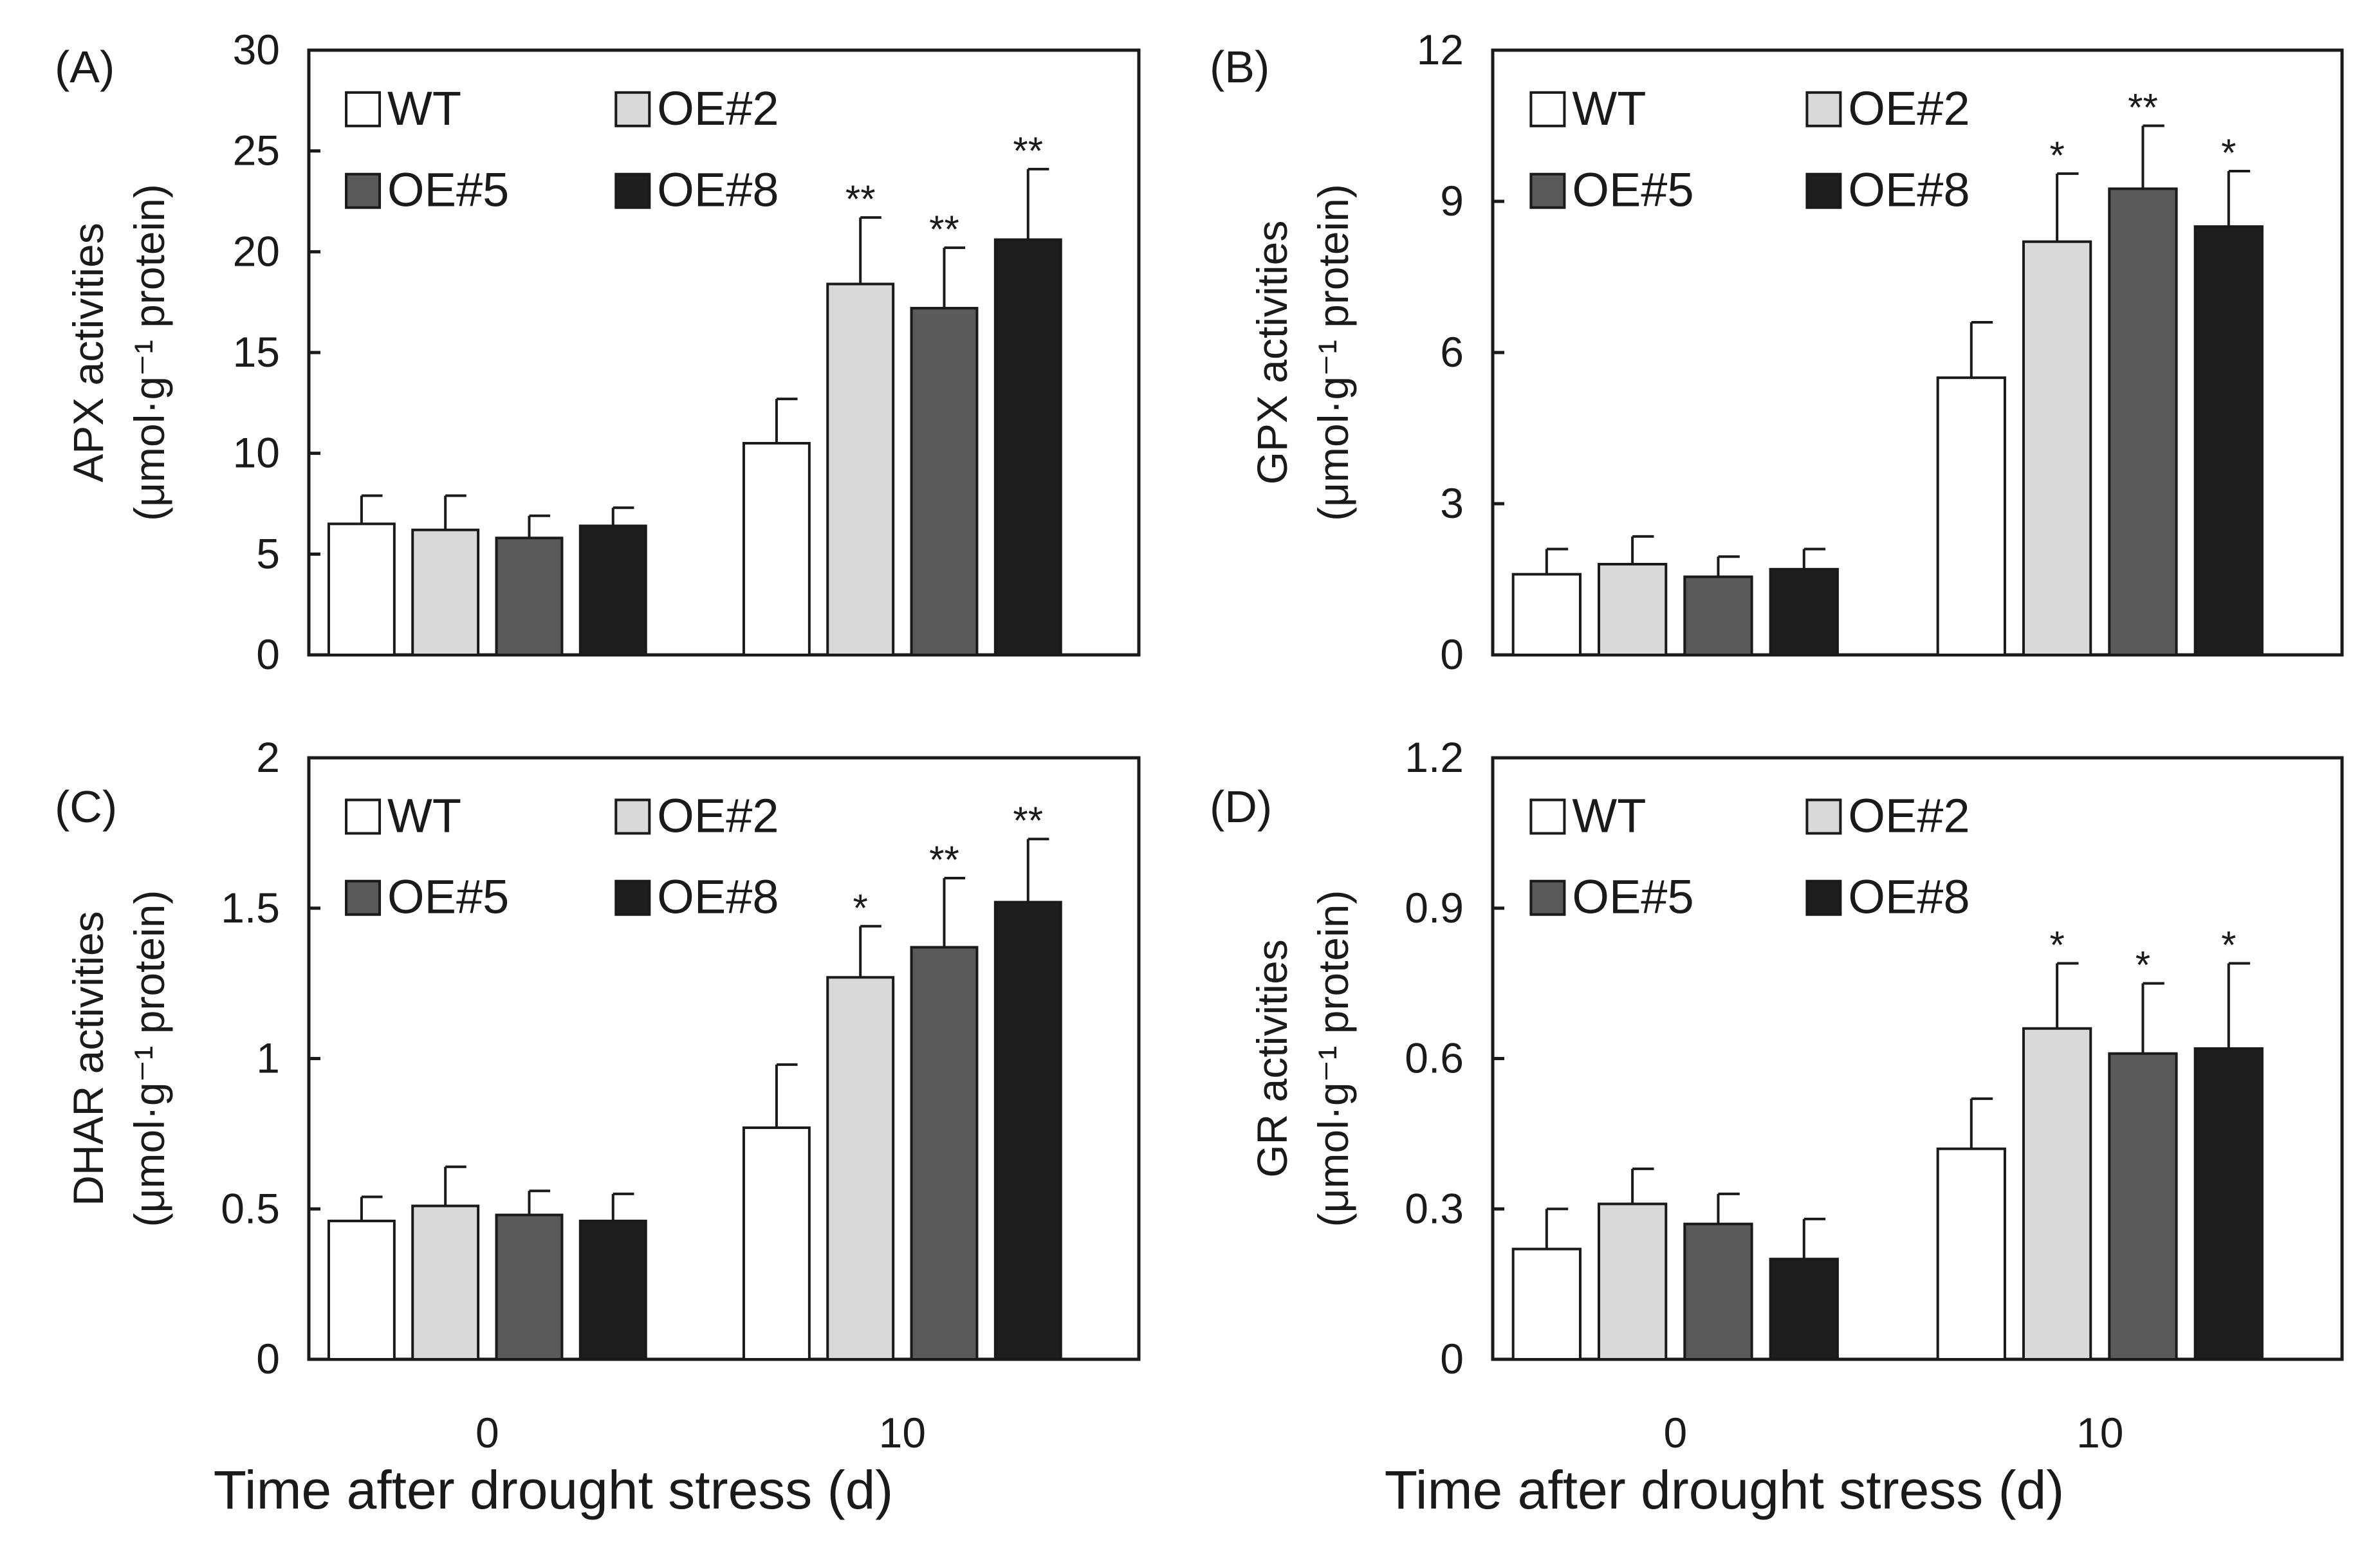  What do you see at coordinates (250, 1208) in the screenshot?
I see `y-tick-label: 0.5` at bounding box center [250, 1208].